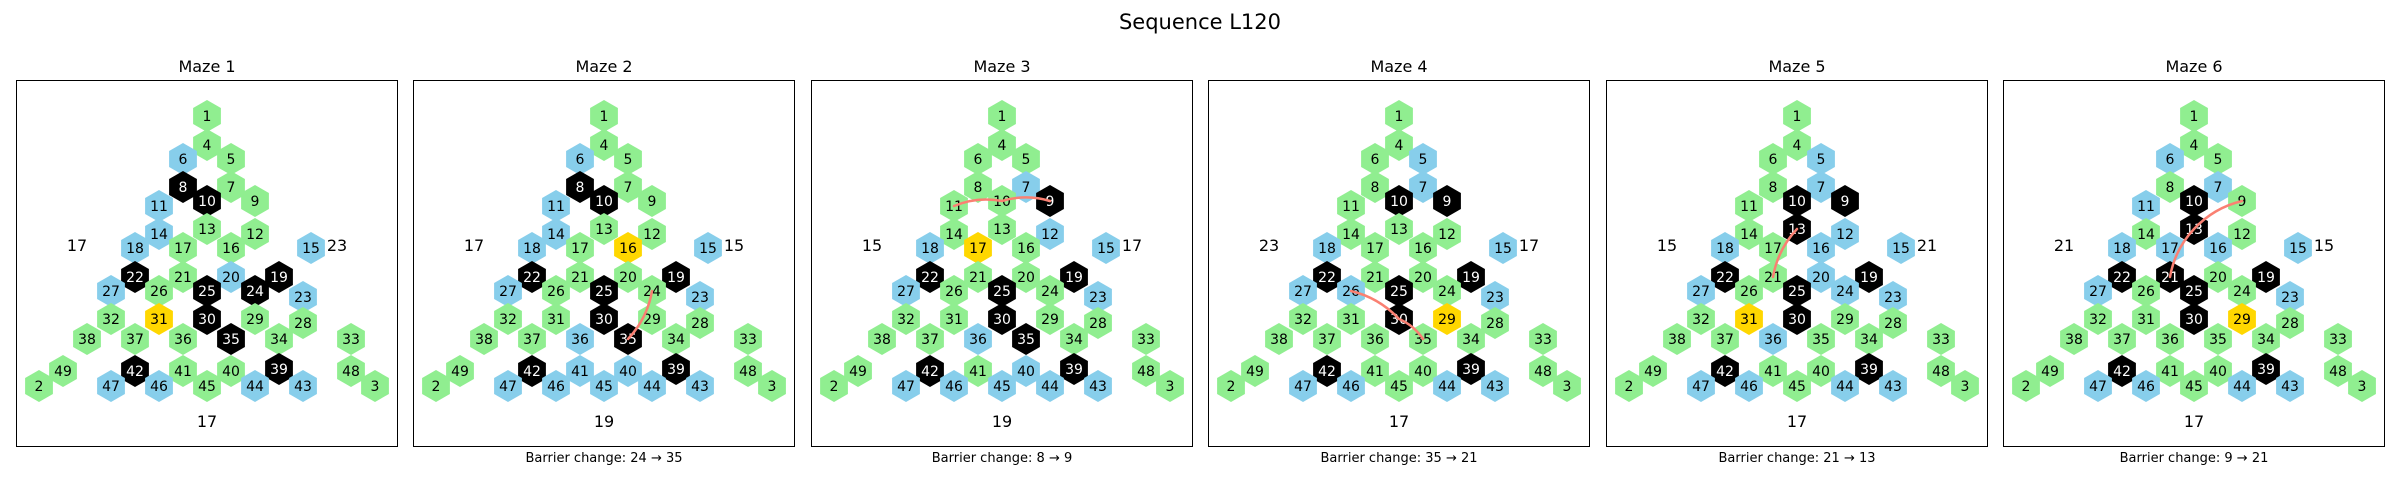 The height and width of the screenshot is (480, 2400). What do you see at coordinates (255, 235) in the screenshot?
I see `cell-number: 12` at bounding box center [255, 235].